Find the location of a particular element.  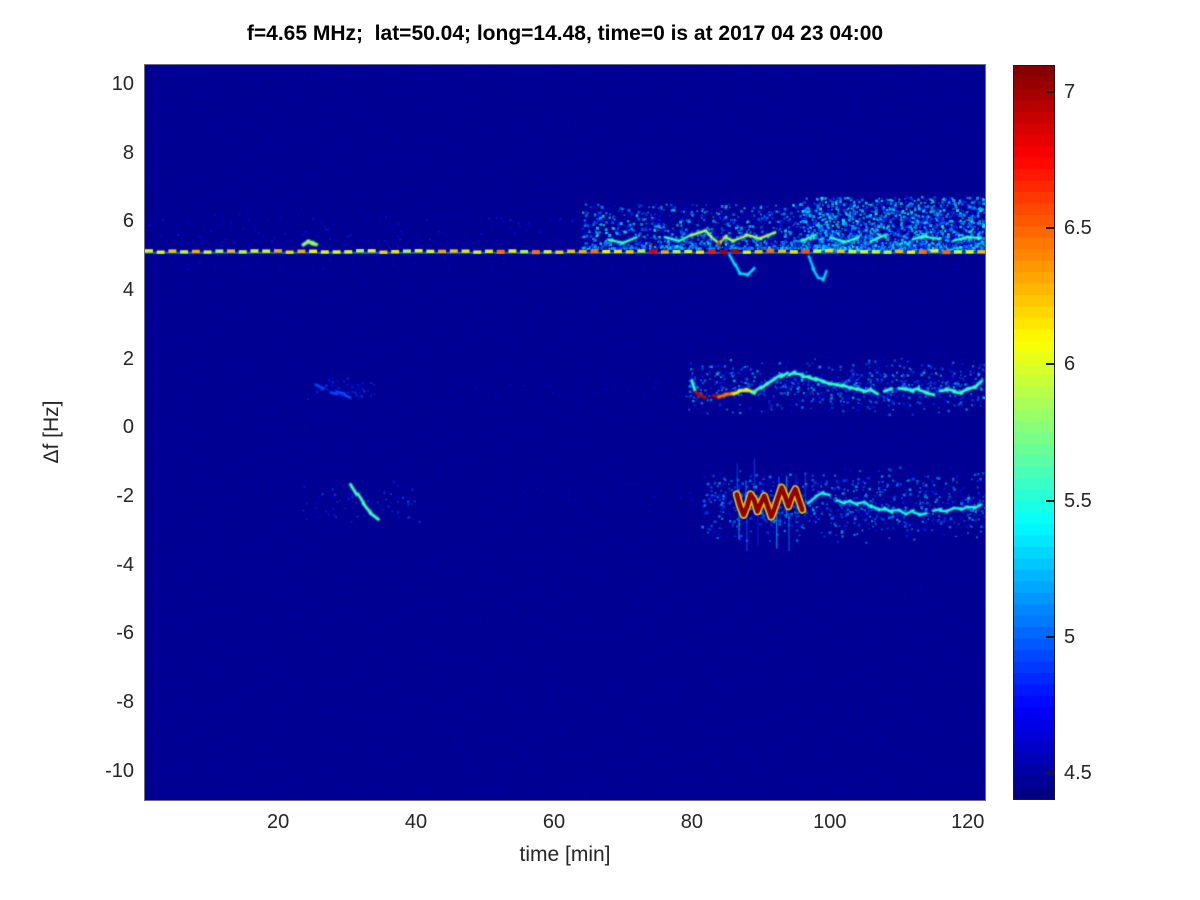

colorbar-tick-label: 6.5 is located at coordinates (1078, 228).